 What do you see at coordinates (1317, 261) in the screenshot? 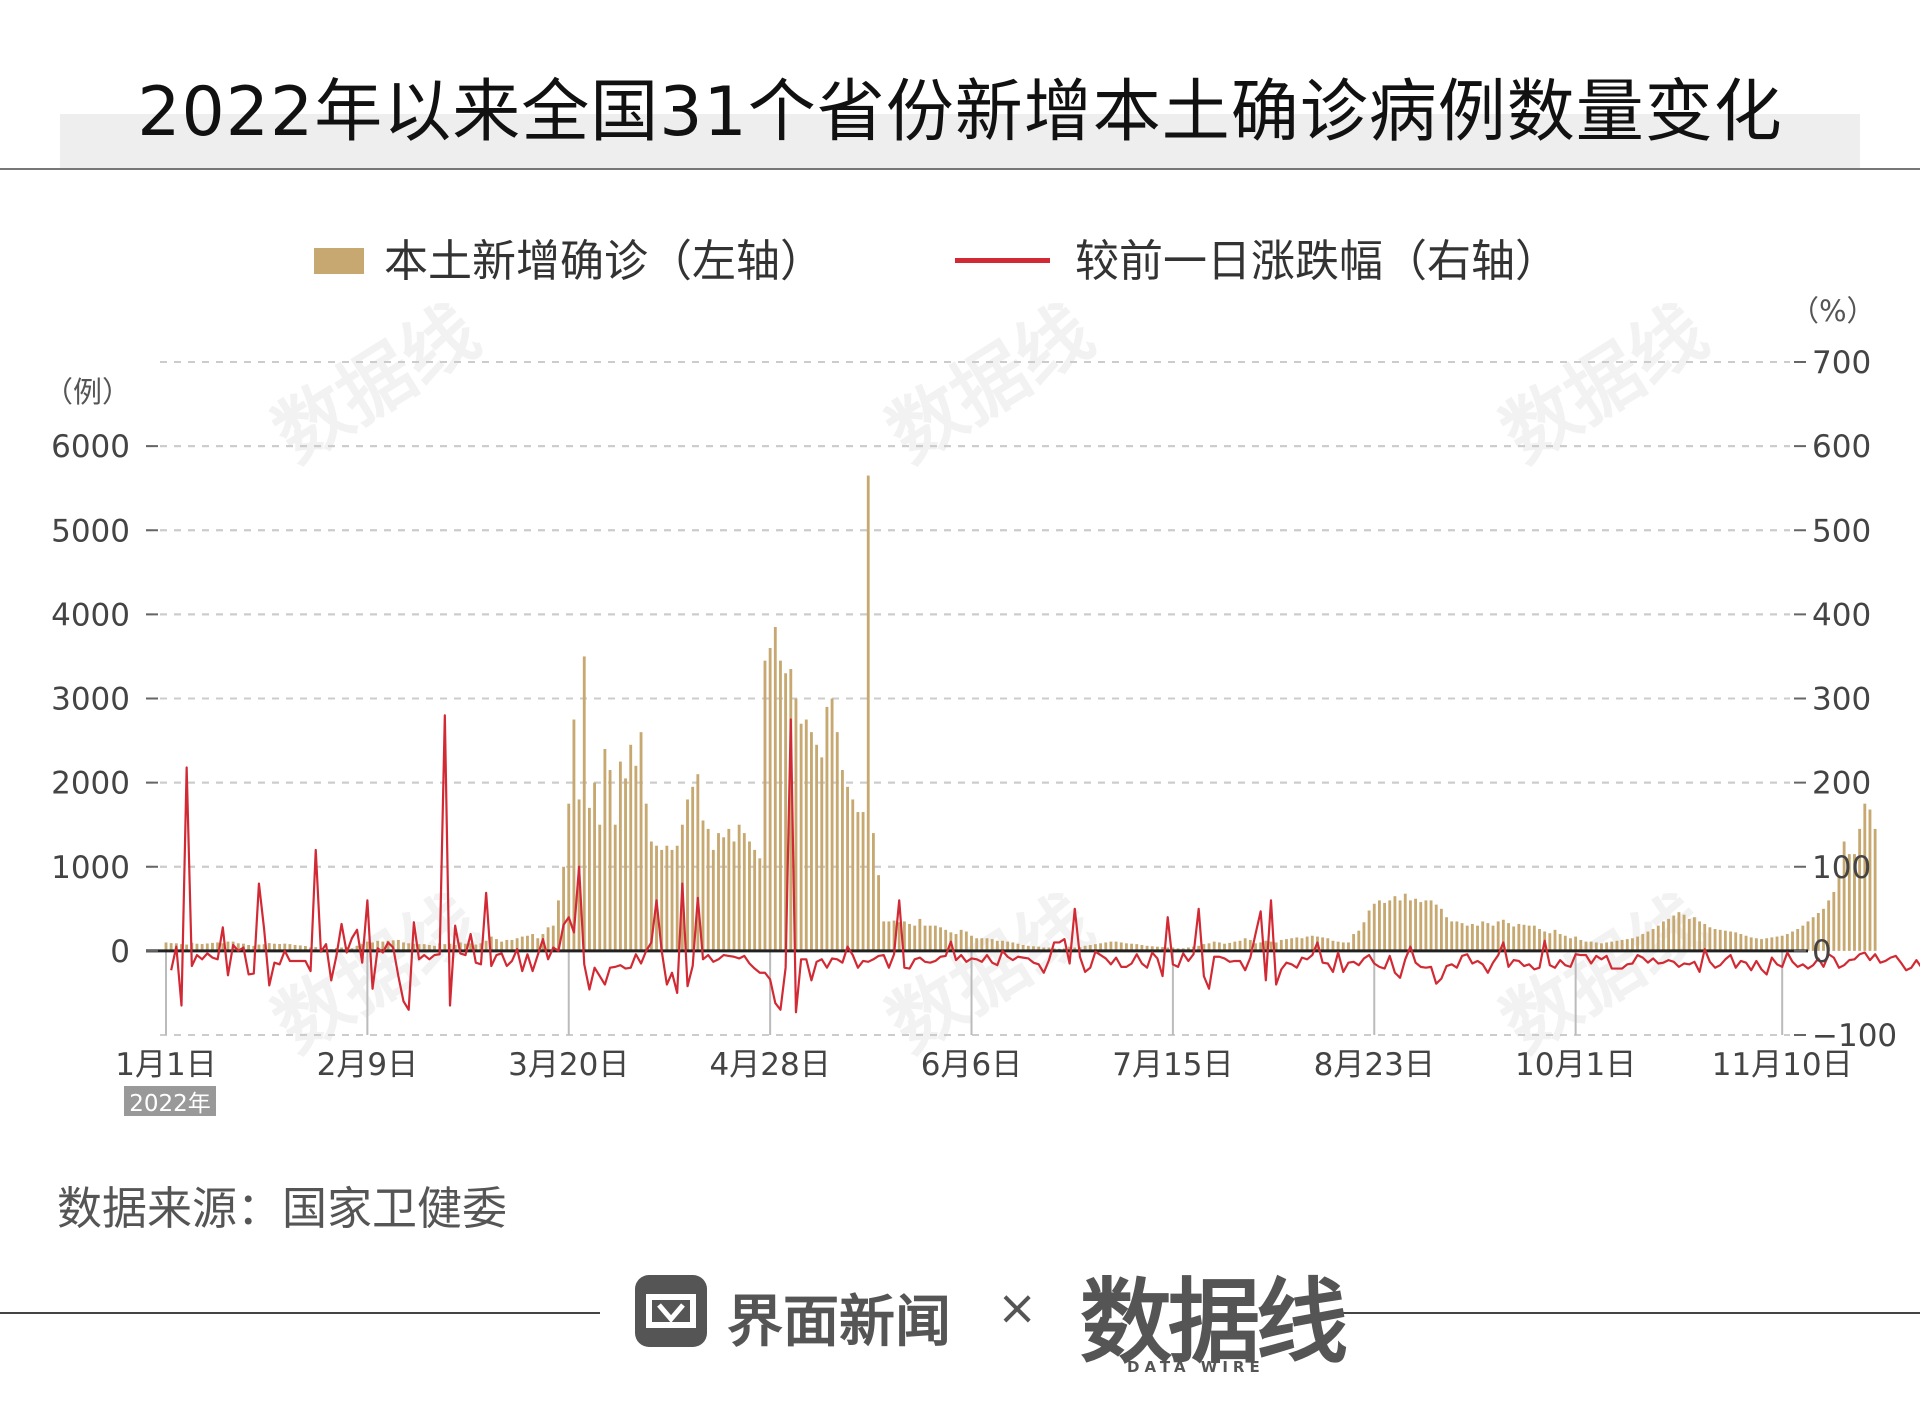
I see `legend-line-label: 较前一日涨跌幅（右轴）` at bounding box center [1317, 261].